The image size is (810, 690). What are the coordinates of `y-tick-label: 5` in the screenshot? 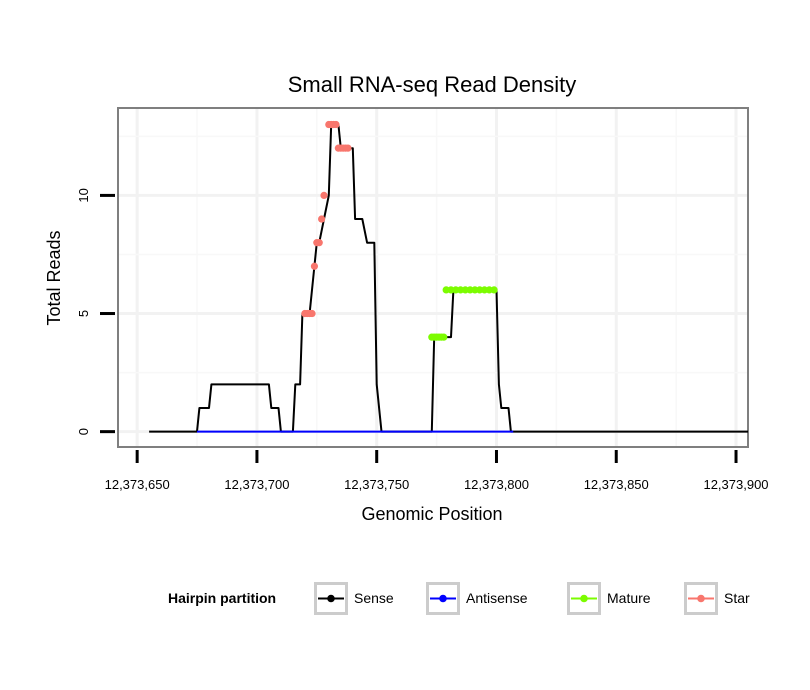 It's located at (83, 313).